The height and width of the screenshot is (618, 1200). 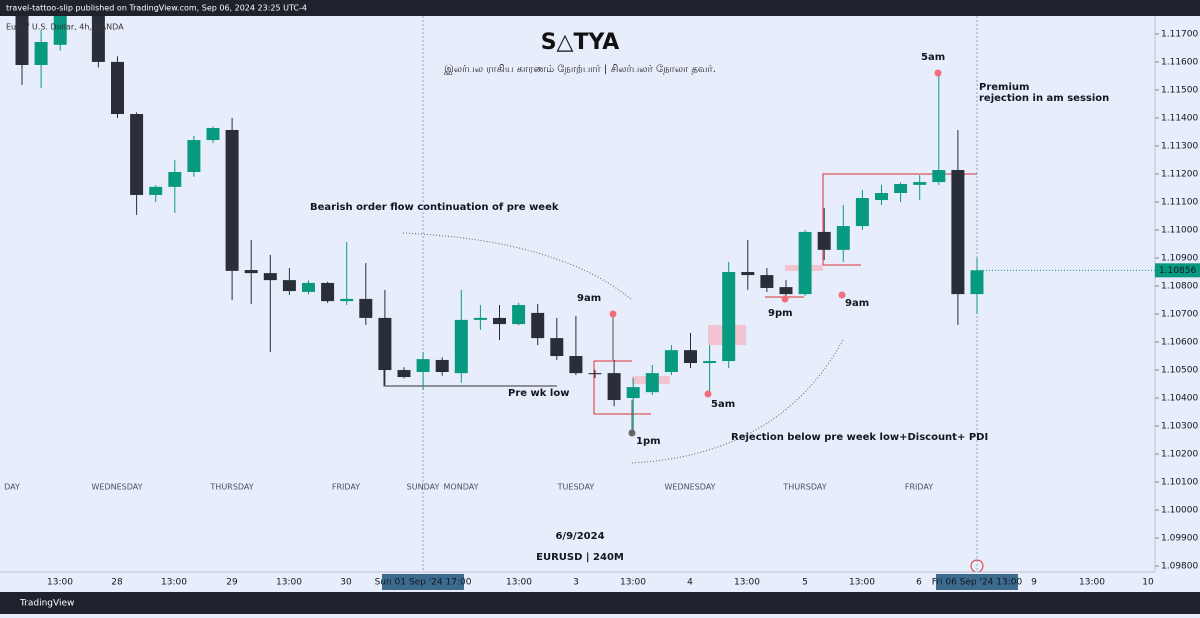 What do you see at coordinates (346, 583) in the screenshot?
I see `time-label: 30` at bounding box center [346, 583].